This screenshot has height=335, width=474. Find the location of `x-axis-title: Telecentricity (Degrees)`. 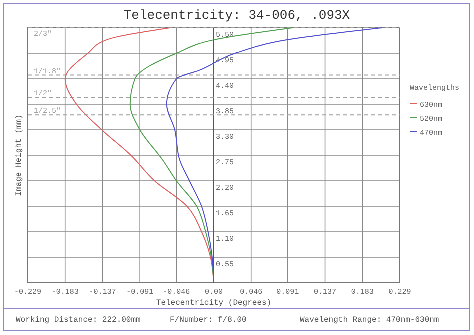

x-axis-title: Telecentricity (Degrees) is located at coordinates (214, 303).